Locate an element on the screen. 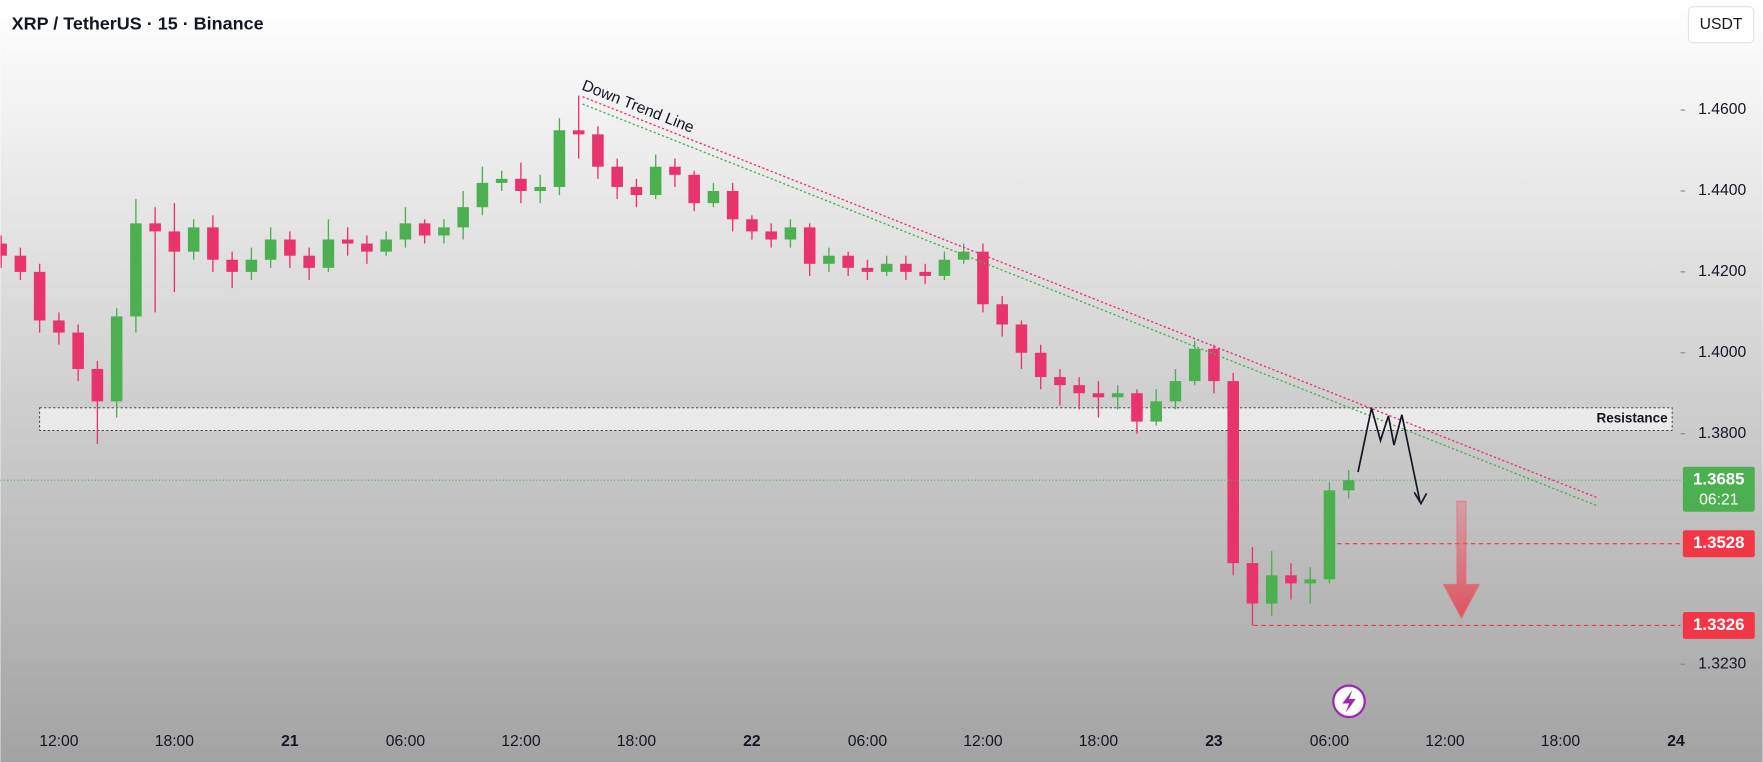  lightning is located at coordinates (1349, 701).